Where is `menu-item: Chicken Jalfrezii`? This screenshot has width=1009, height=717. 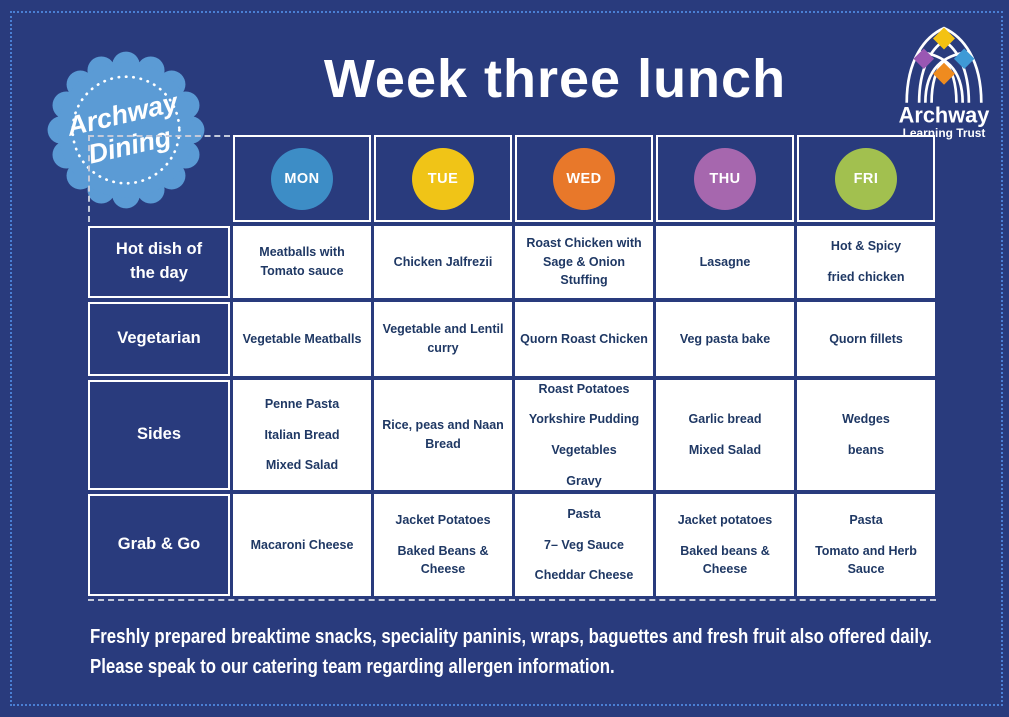 menu-item: Chicken Jalfrezii is located at coordinates (443, 261).